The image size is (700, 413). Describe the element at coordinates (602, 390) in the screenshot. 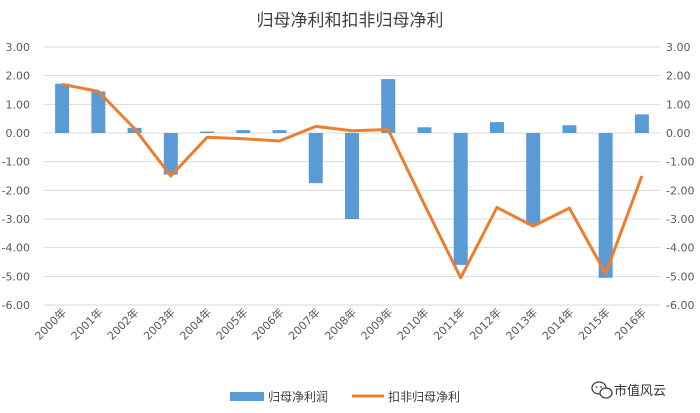

I see `wechat-icon` at that location.